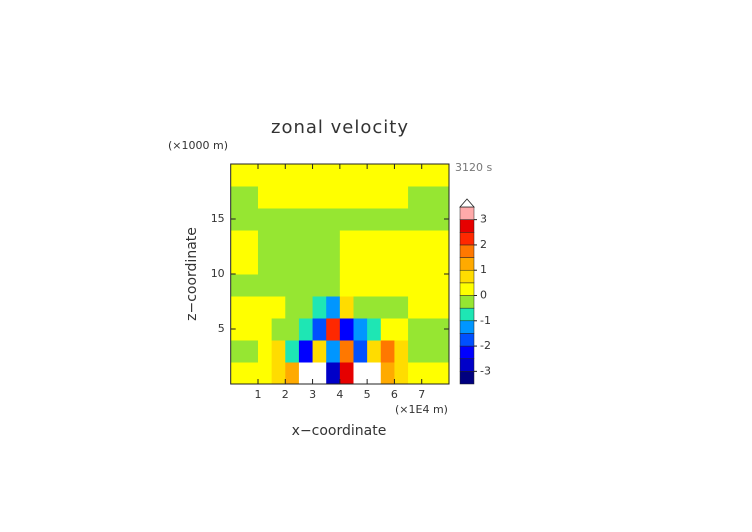 This screenshot has height=532, width=752. Describe the element at coordinates (257, 394) in the screenshot. I see `x-tick-label: 1` at that location.